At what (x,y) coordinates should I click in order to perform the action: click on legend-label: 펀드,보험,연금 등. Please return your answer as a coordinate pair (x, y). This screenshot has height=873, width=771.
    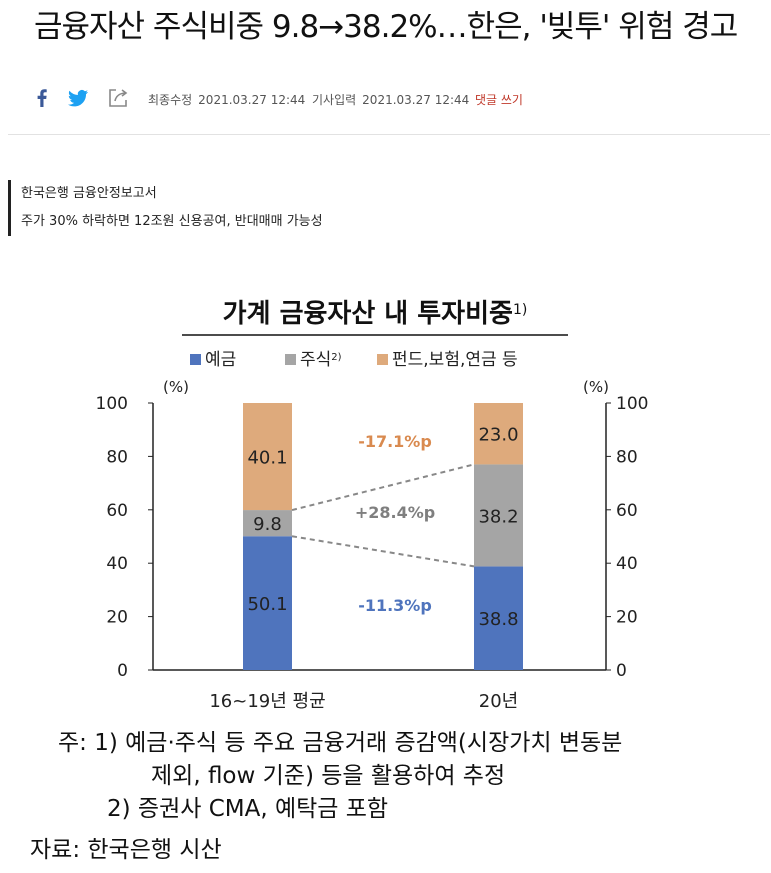
    Looking at the image, I should click on (455, 360).